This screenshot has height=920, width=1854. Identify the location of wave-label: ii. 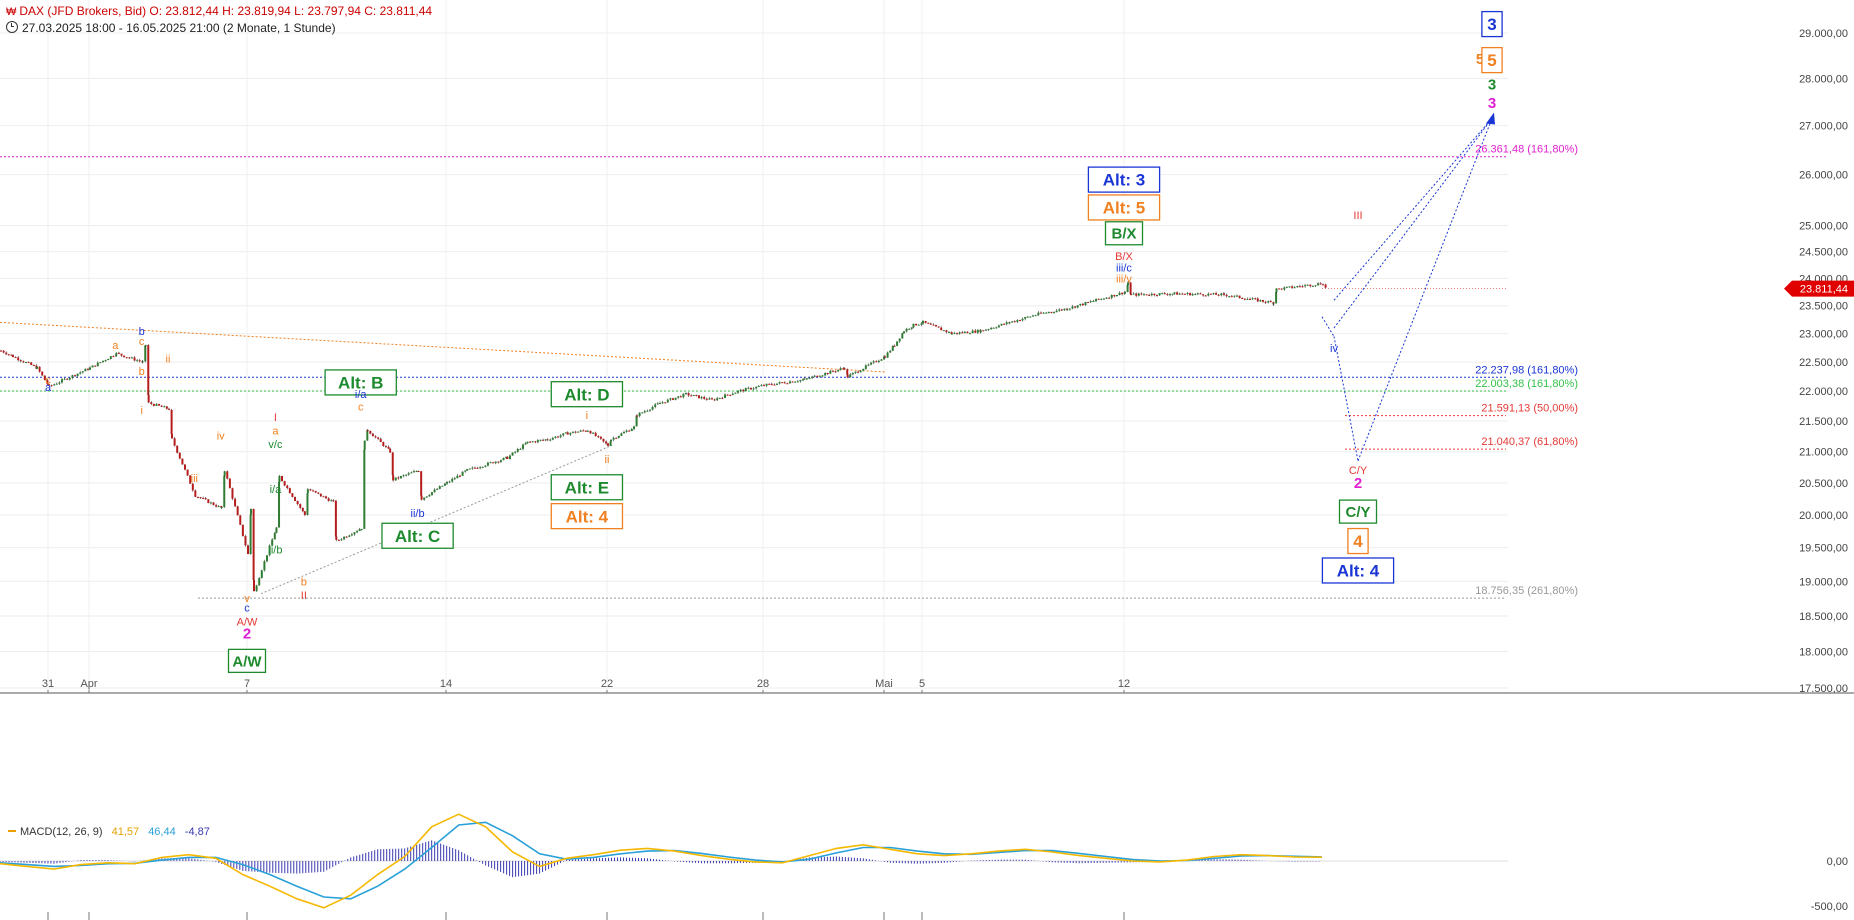
(607, 460).